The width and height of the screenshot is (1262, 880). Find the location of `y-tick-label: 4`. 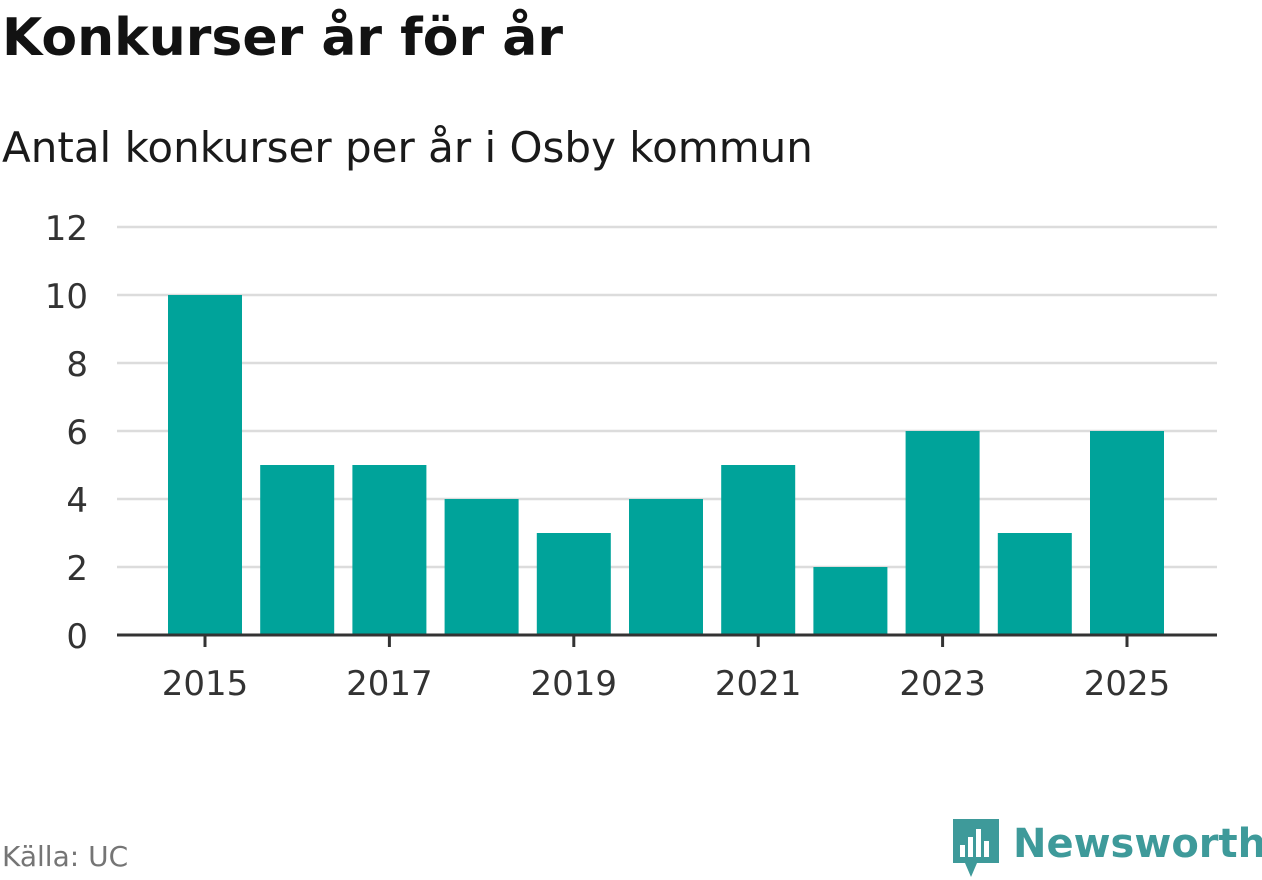

y-tick-label: 4 is located at coordinates (77, 501).